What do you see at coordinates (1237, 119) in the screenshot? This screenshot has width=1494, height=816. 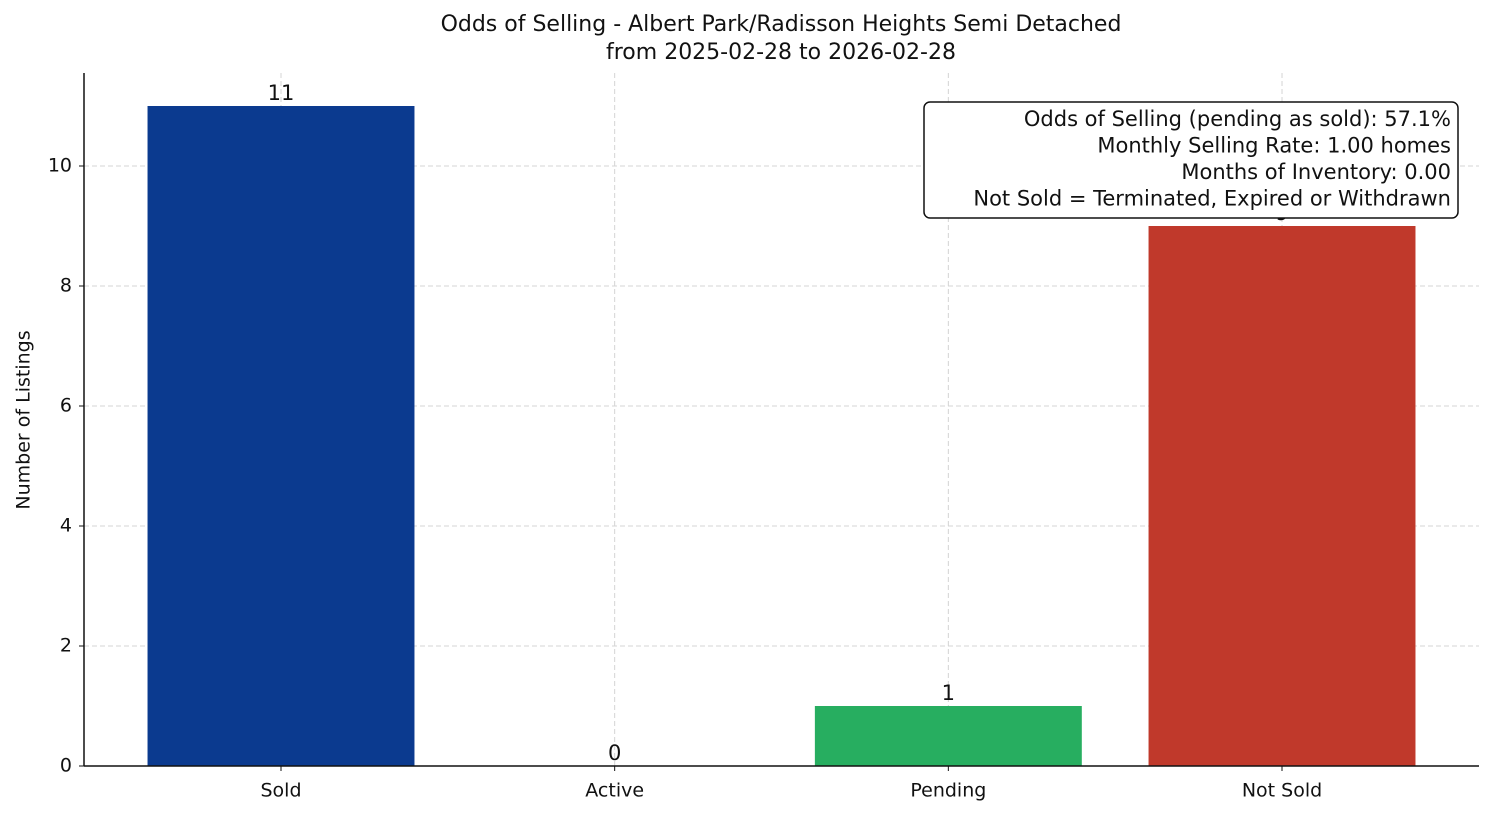 I see `annotation-text: Odds of Selling (pending as sold): 57.1%` at bounding box center [1237, 119].